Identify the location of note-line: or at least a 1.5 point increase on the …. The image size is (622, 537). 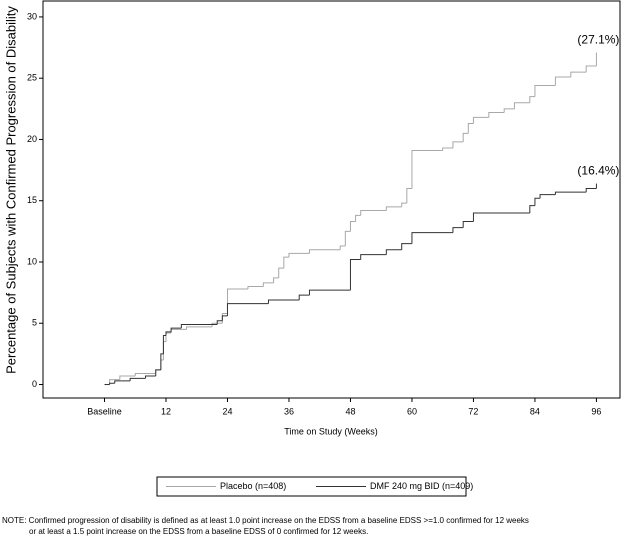
(198, 531).